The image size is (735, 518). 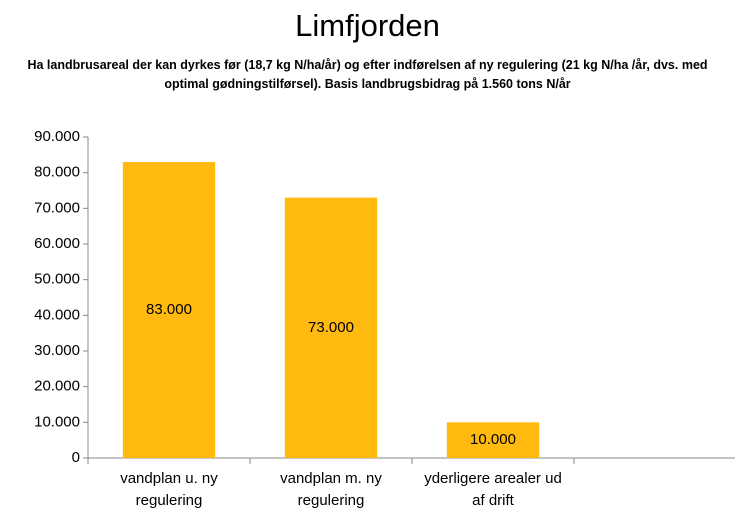 I want to click on chart-title: Limfjorden, so click(x=367, y=25).